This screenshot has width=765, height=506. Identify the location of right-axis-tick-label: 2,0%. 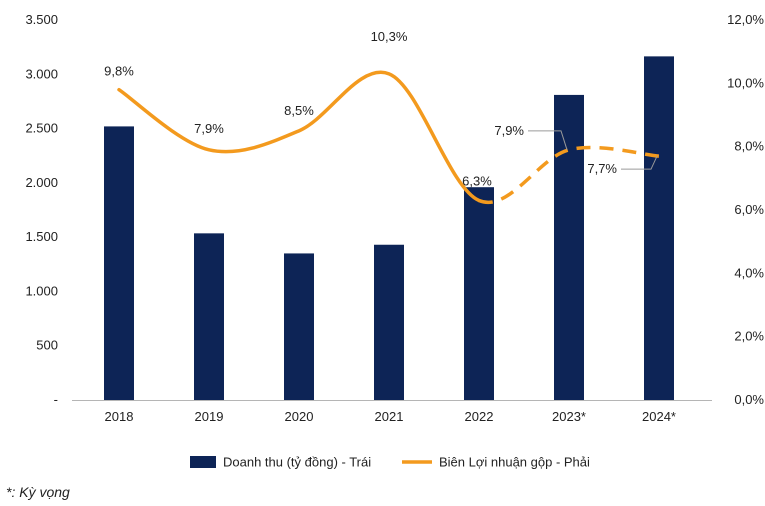
(749, 336).